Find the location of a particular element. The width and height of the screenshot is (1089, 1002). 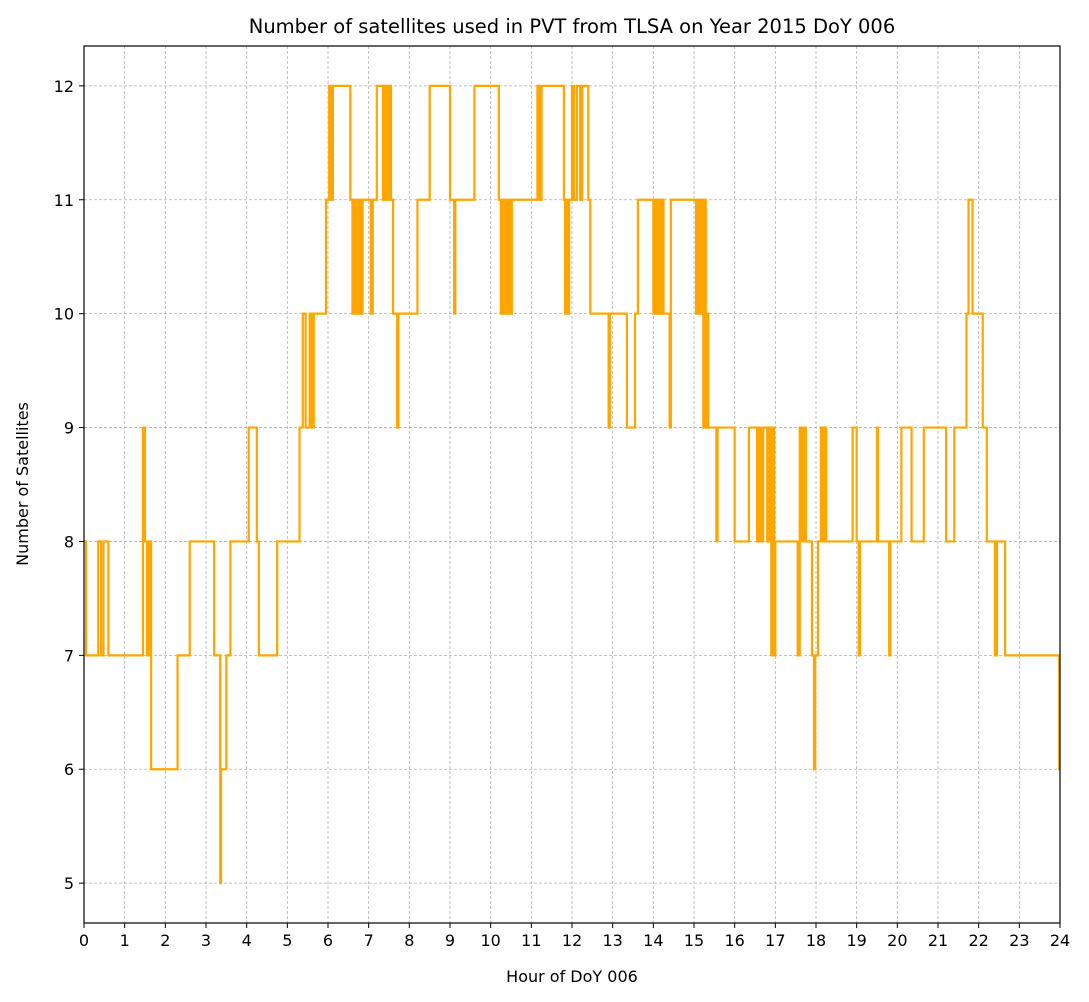

x-tick-label: 24 is located at coordinates (1060, 940).